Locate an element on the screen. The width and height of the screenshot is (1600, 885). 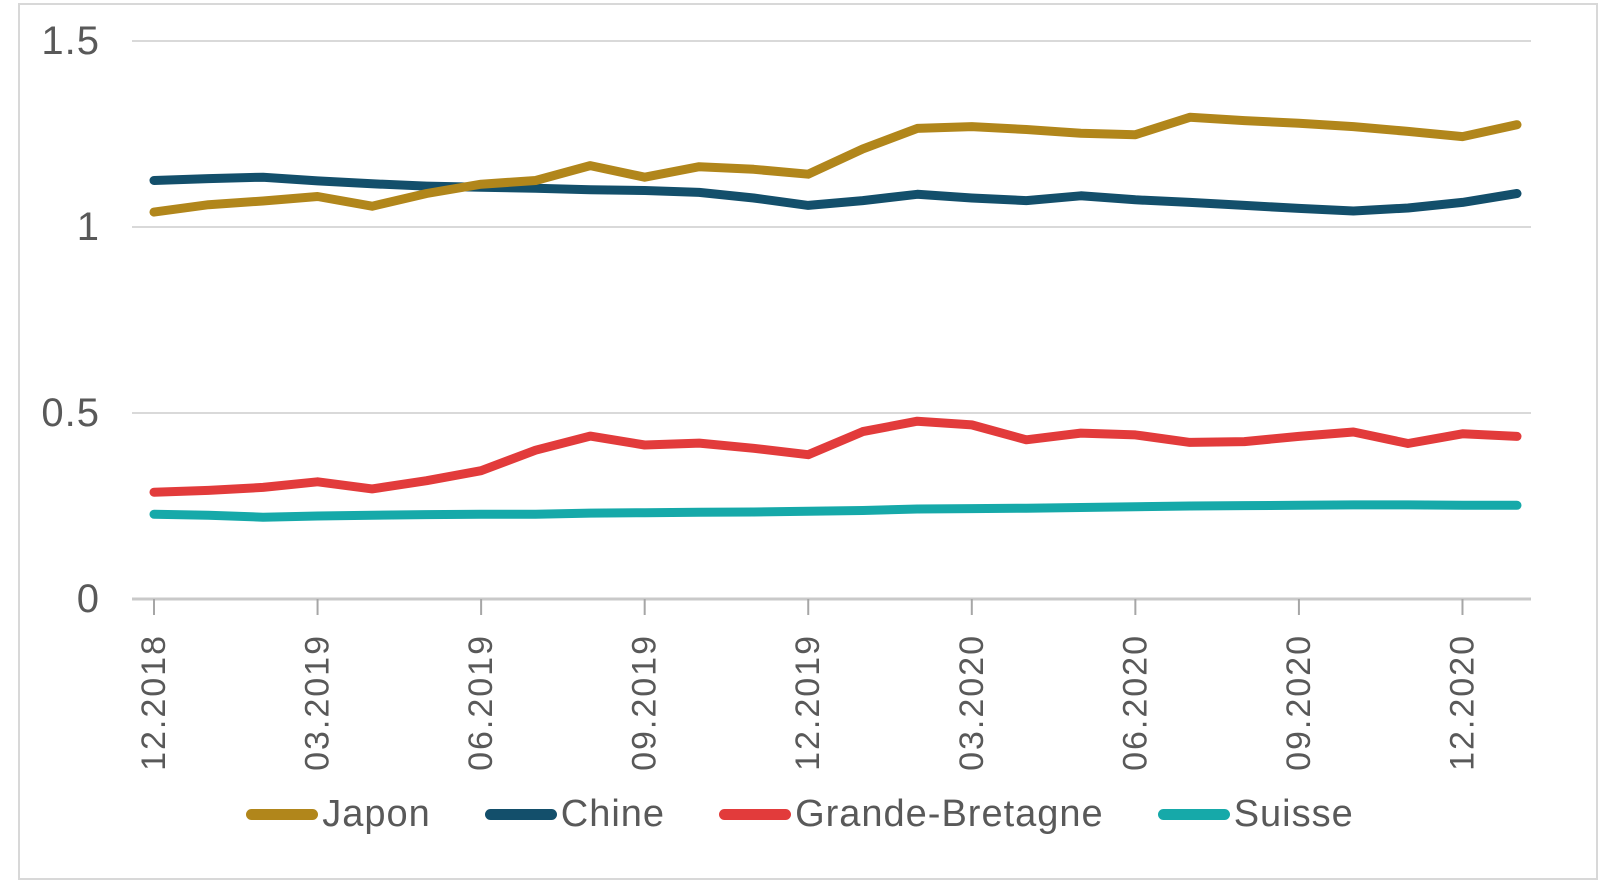
y-axis-tick-label: 0.5 is located at coordinates (70, 413).